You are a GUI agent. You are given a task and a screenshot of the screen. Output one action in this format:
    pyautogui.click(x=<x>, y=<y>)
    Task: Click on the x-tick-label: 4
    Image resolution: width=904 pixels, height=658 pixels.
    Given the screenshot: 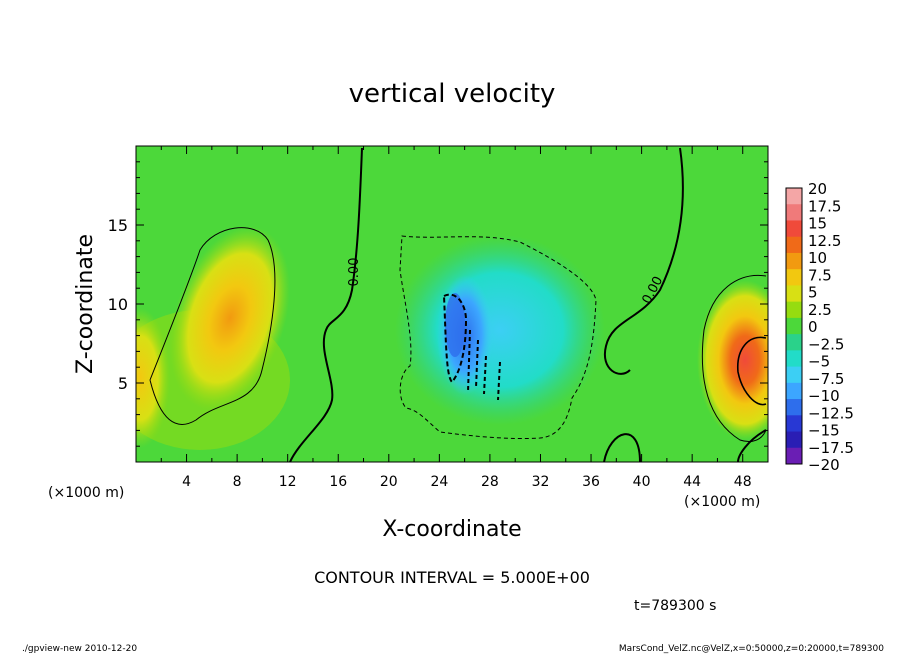 What is the action you would take?
    pyautogui.click(x=186, y=482)
    